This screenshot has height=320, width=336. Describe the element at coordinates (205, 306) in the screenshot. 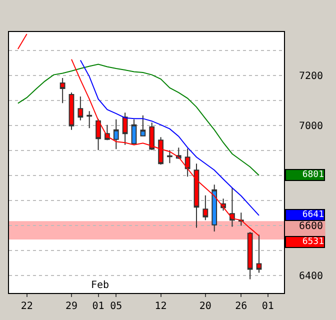

I see `x-tick-label: 20` at that location.